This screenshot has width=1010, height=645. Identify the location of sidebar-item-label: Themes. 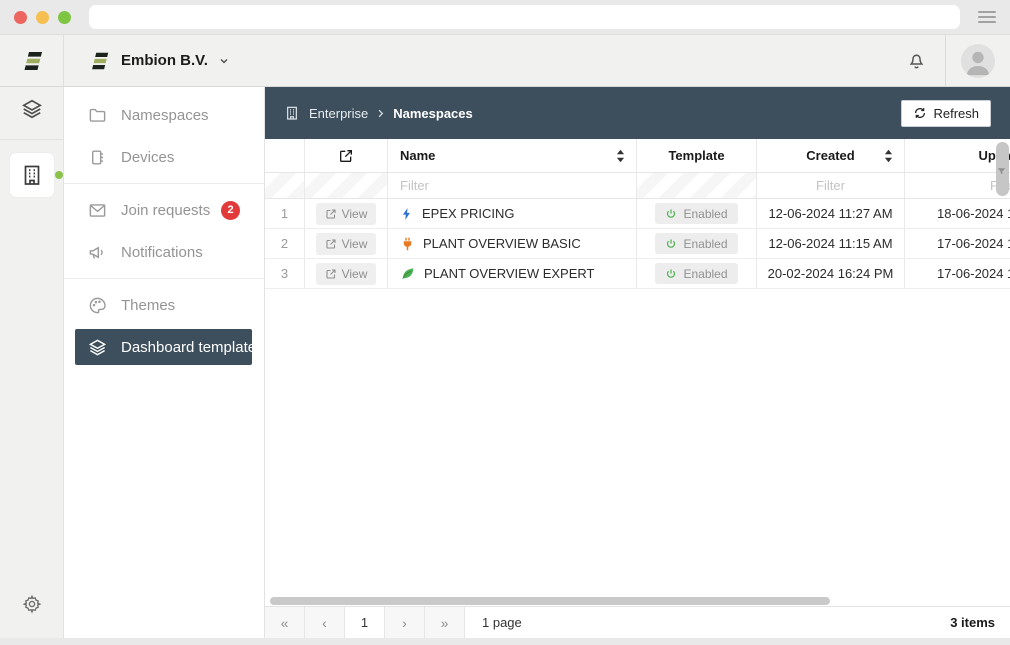
(148, 305).